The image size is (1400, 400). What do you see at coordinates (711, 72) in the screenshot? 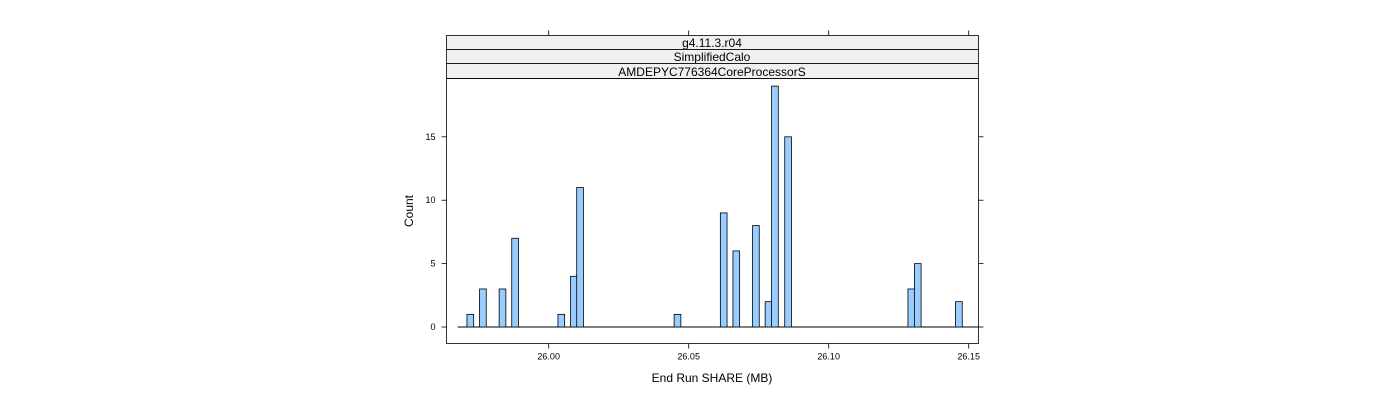
I see `strip-label-3: AMDEPYC776364CoreProcessorS` at bounding box center [711, 72].